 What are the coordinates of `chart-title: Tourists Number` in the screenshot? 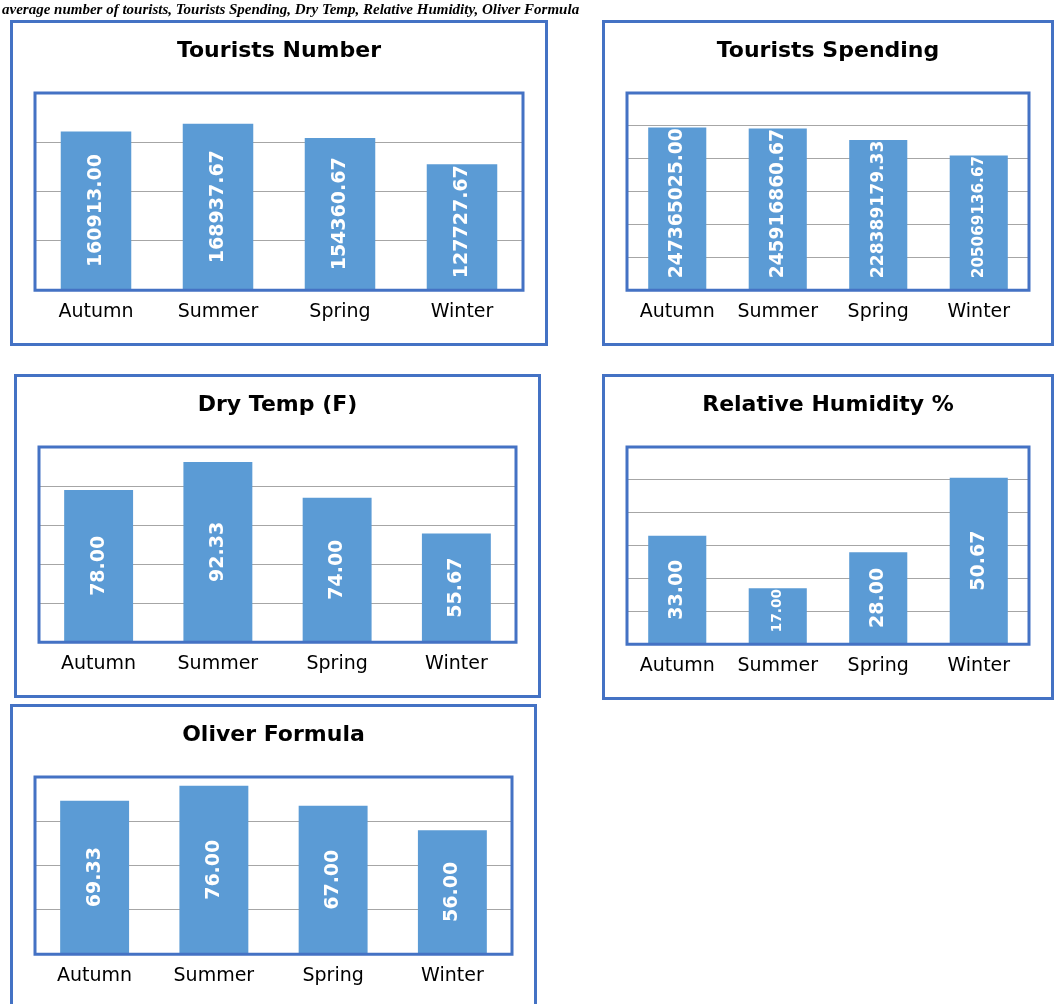 It's located at (279, 50).